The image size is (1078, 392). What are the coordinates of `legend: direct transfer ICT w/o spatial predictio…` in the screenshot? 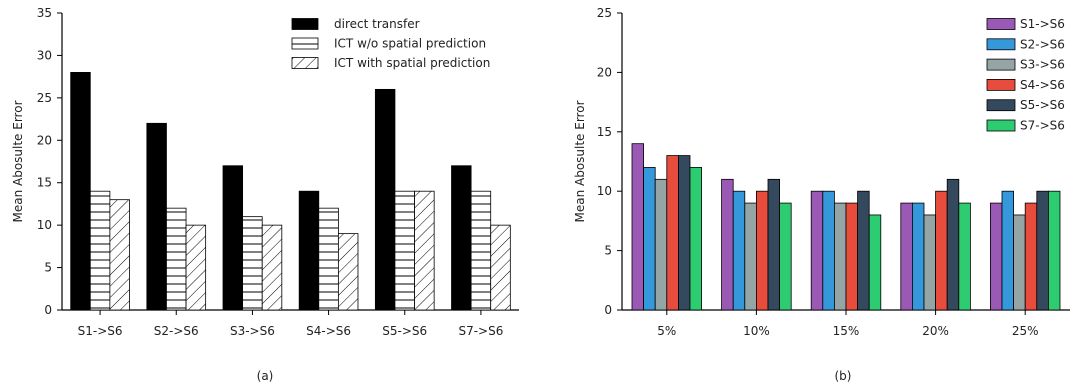 It's located at (390, 43).